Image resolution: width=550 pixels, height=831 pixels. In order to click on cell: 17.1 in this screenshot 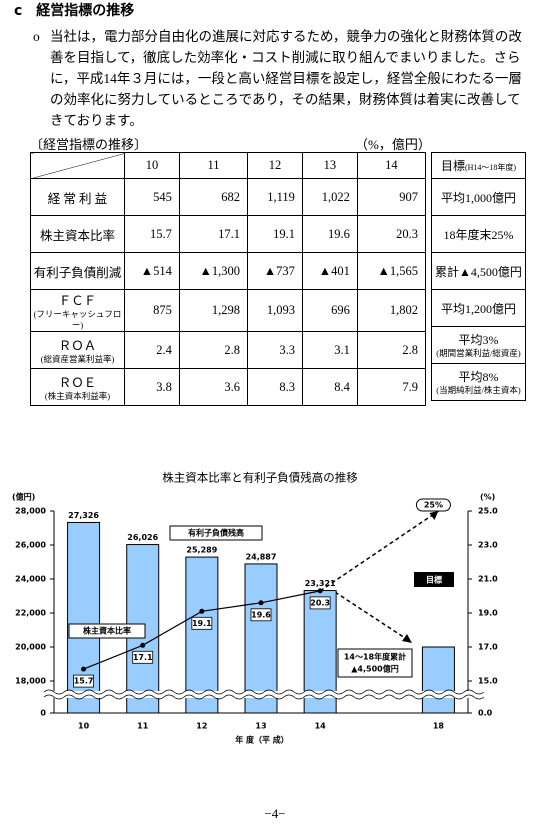, I will do `click(213, 234)`.